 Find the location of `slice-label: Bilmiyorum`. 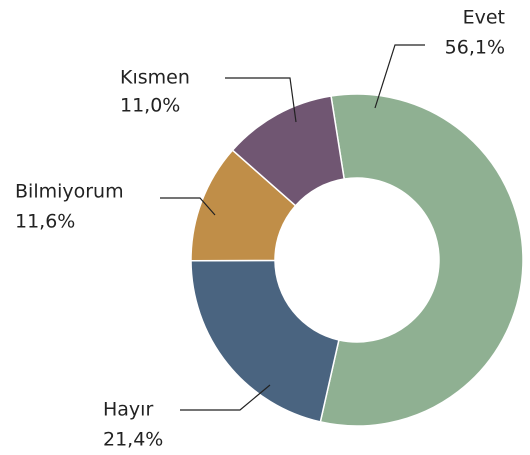

slice-label: Bilmiyorum is located at coordinates (69, 192).